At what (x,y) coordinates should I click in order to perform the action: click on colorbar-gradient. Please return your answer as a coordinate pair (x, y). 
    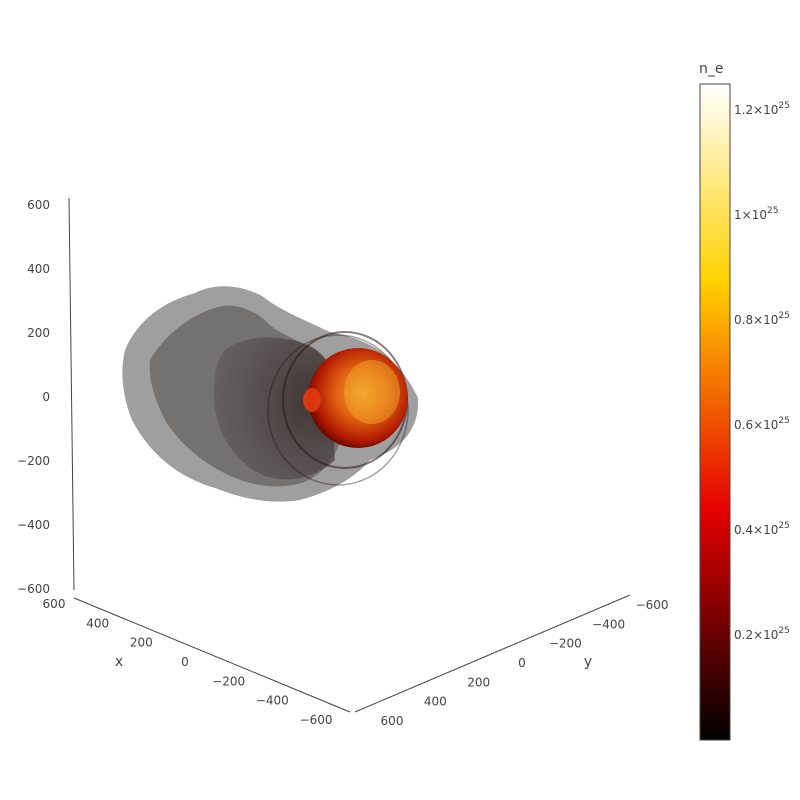
    Looking at the image, I should click on (715, 412).